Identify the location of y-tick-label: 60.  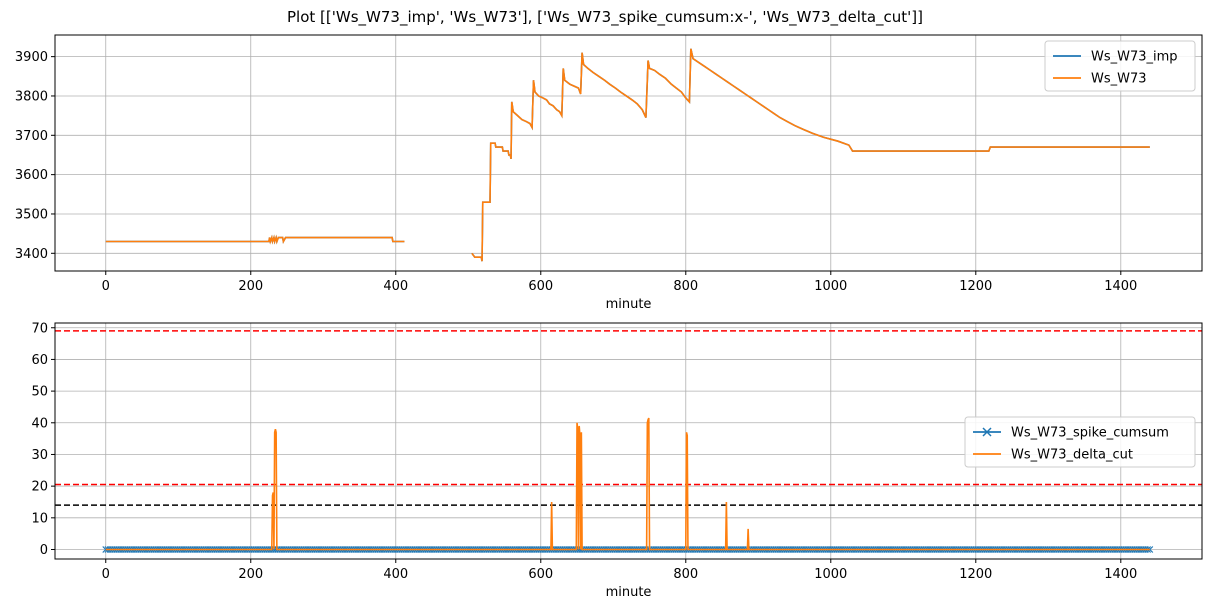
(39, 360).